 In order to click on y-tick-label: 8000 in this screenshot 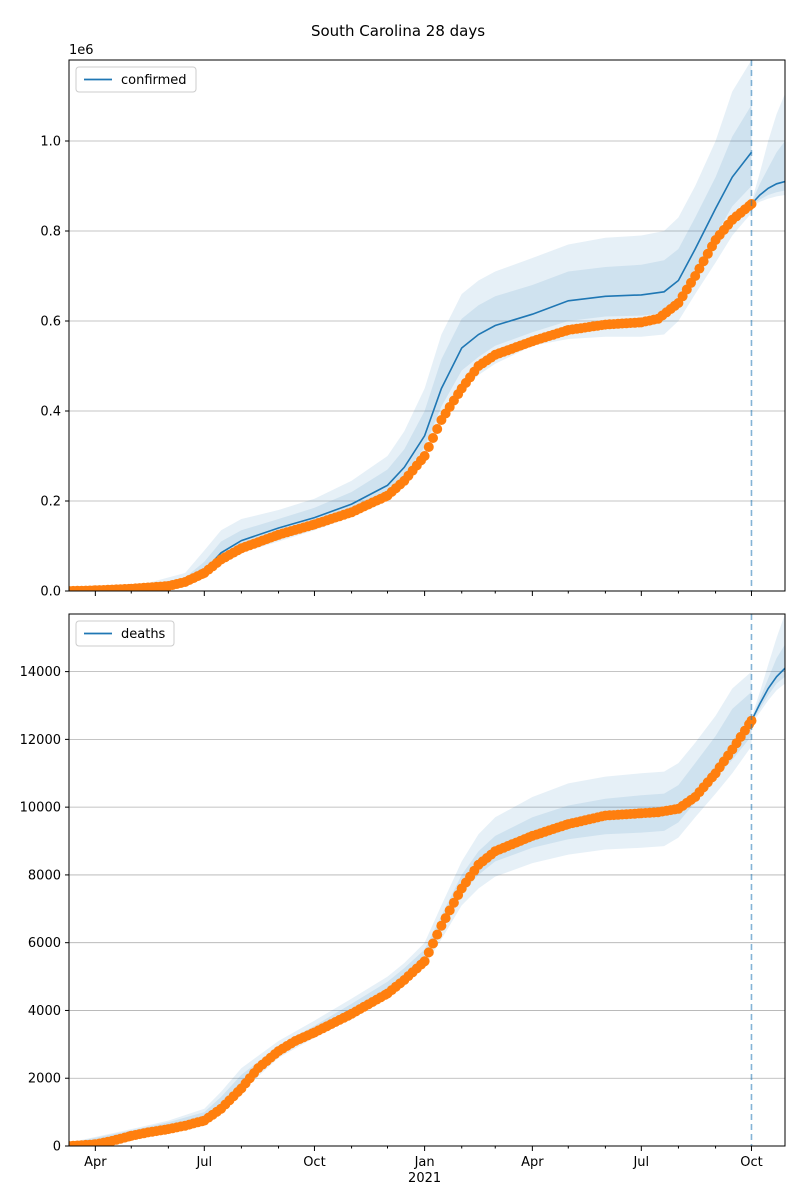, I will do `click(44, 875)`.